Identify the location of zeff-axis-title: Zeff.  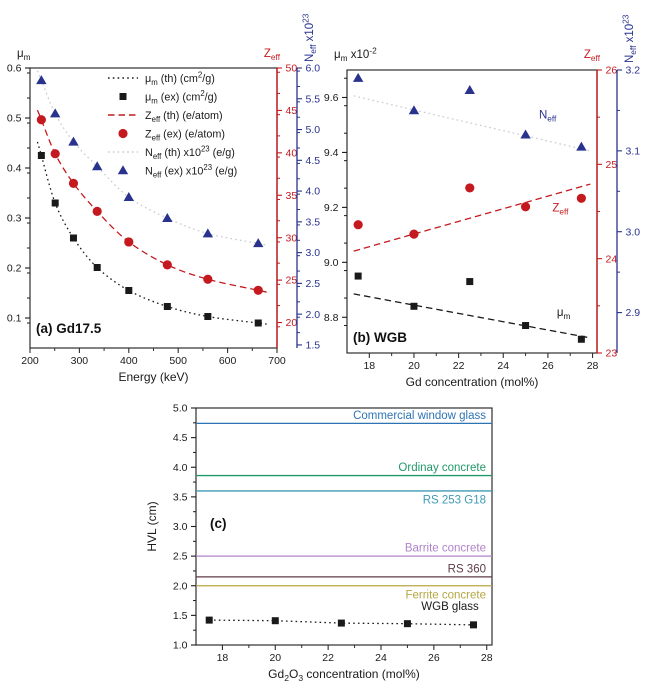
(592, 56).